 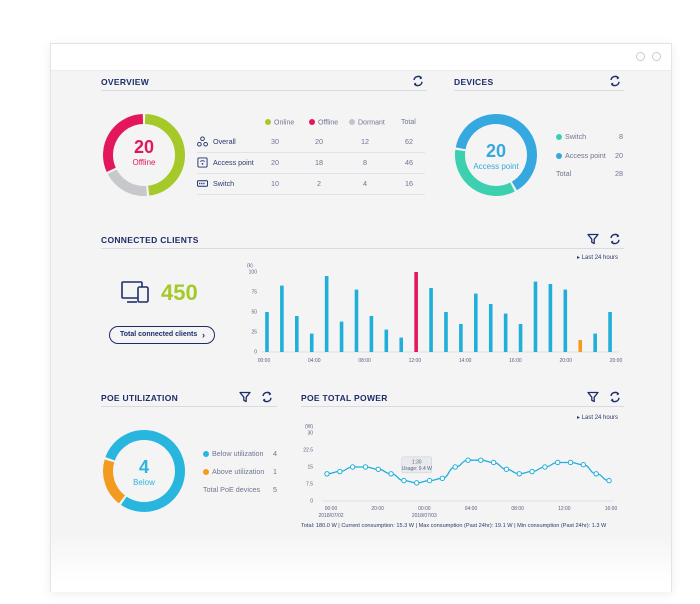 I want to click on cell-offline: 18, so click(x=319, y=162).